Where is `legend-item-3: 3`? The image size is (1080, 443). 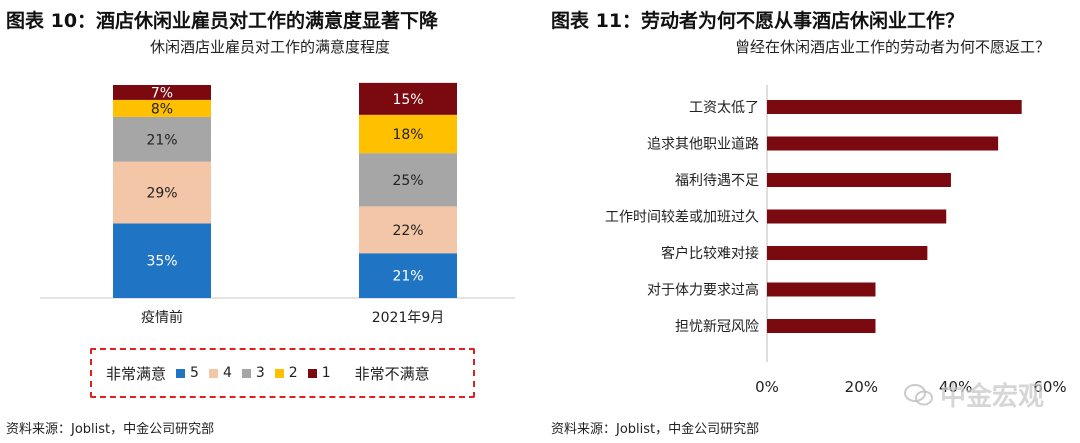 legend-item-3: 3 is located at coordinates (253, 373).